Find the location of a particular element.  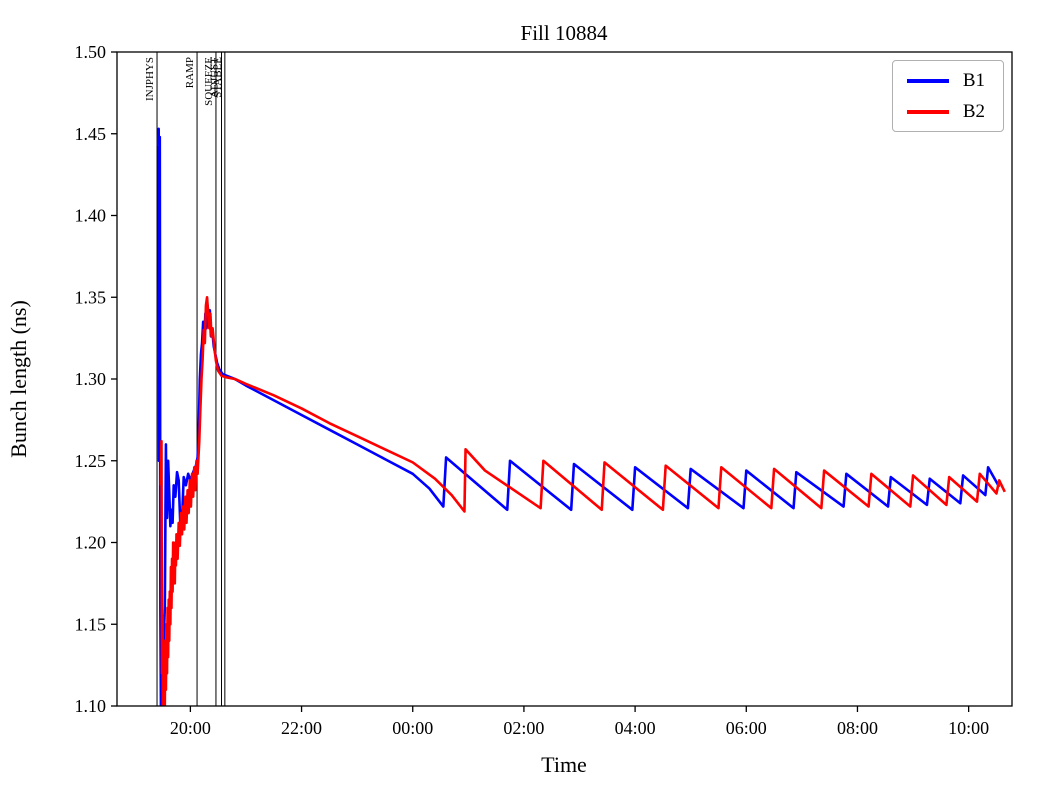

legend-label-b1: B1 is located at coordinates (973, 80).